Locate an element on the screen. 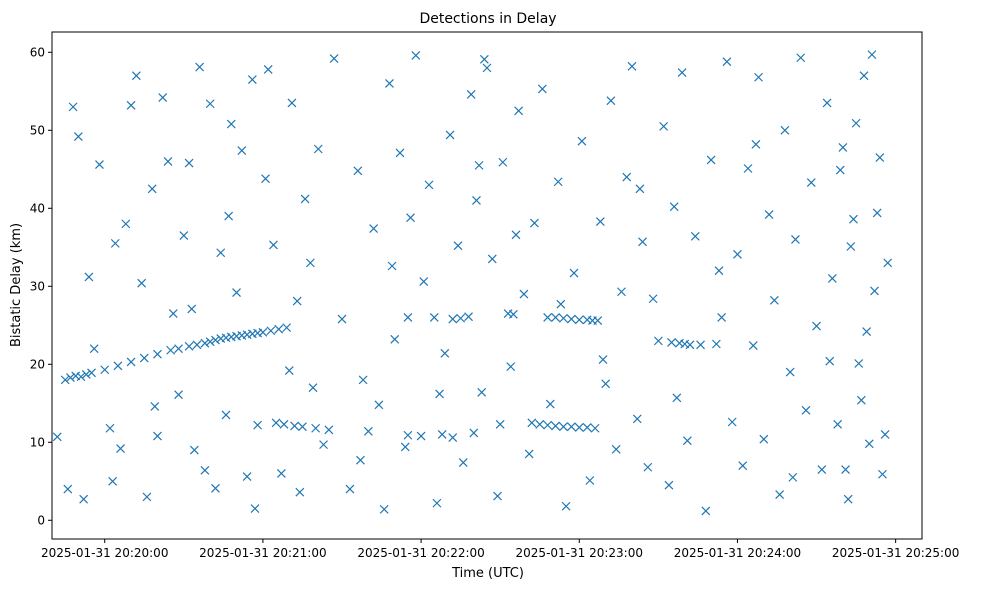 This screenshot has width=988, height=590. x-tick-label: 2025-01-31 20:23:00 is located at coordinates (579, 553).